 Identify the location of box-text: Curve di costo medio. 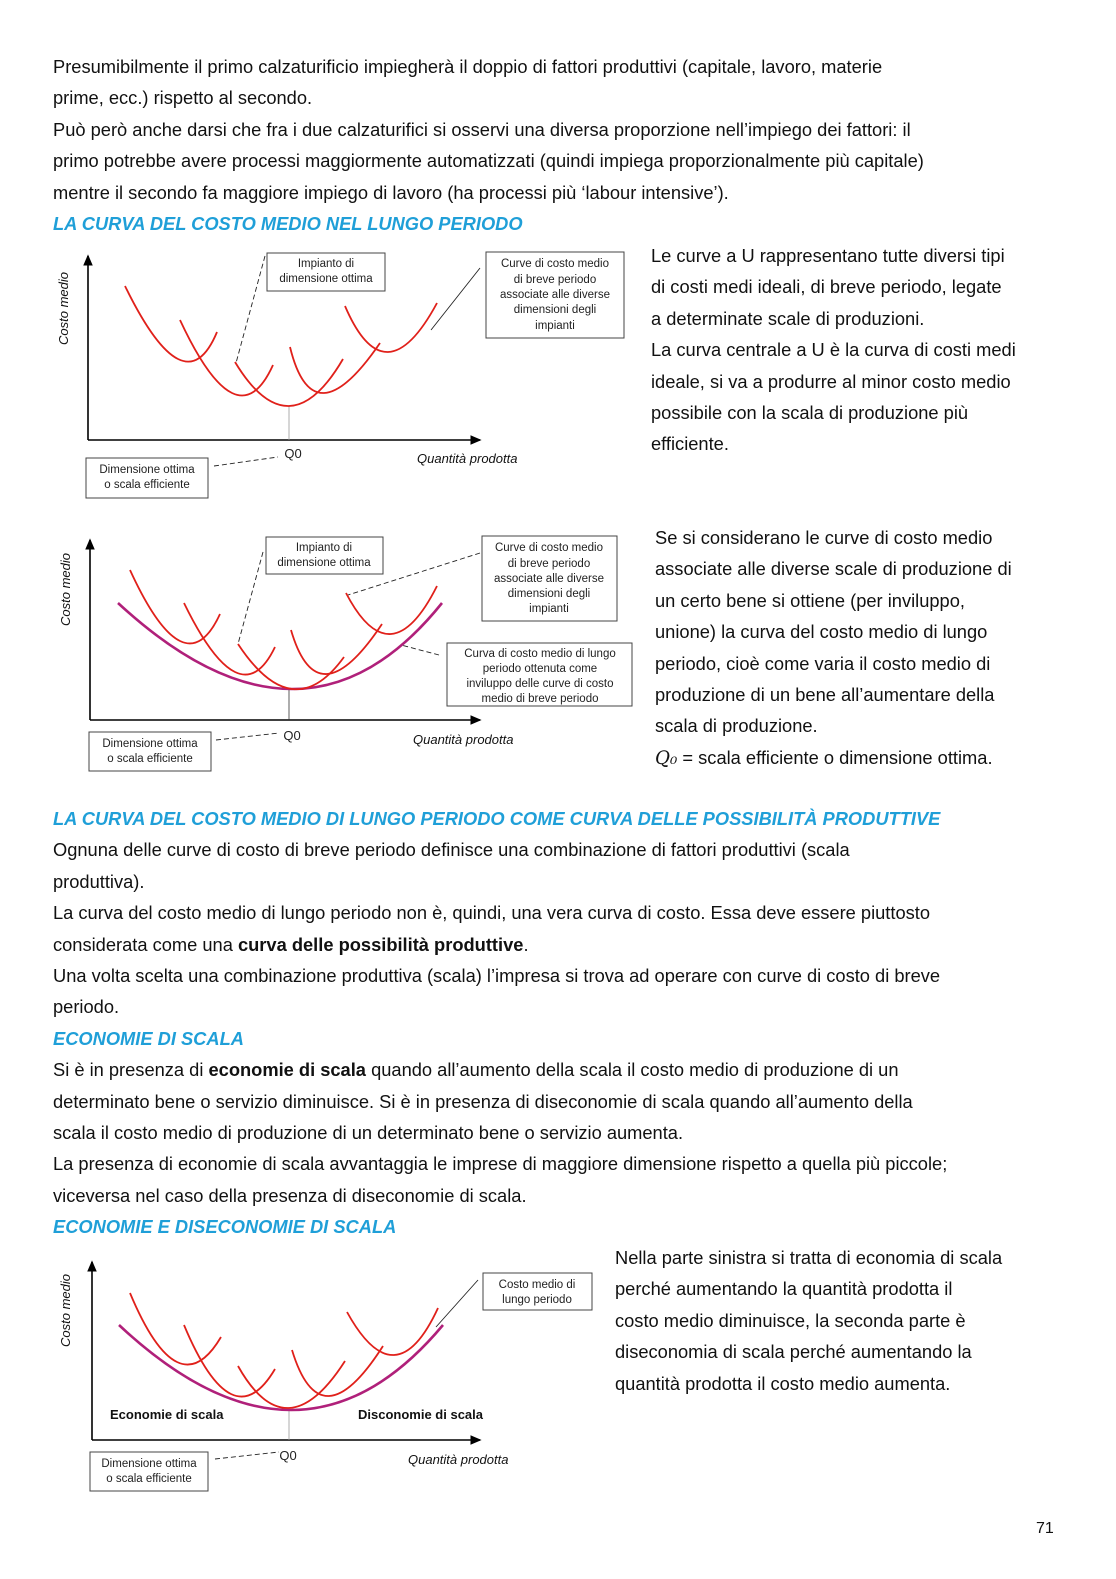
(549, 548).